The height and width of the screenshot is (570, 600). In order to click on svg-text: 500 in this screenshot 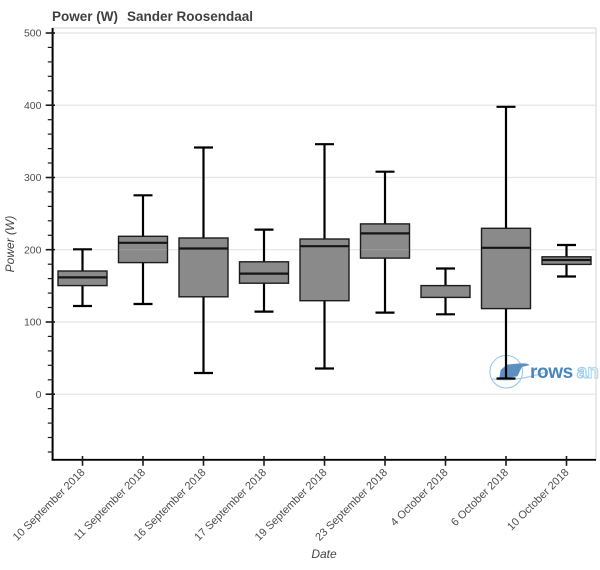, I will do `click(33, 34)`.